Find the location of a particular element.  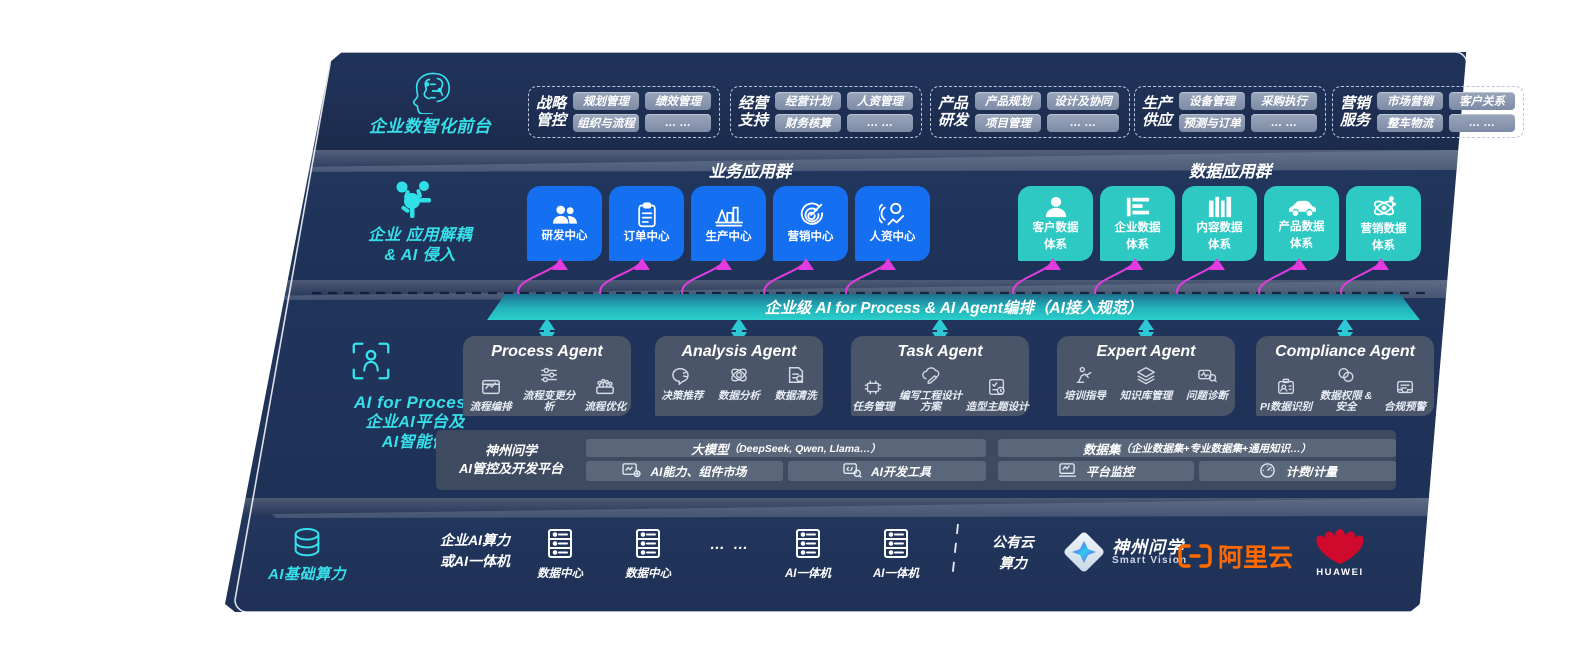

platform-cell-ai-market: AI能力、组件市场 is located at coordinates (684, 471).